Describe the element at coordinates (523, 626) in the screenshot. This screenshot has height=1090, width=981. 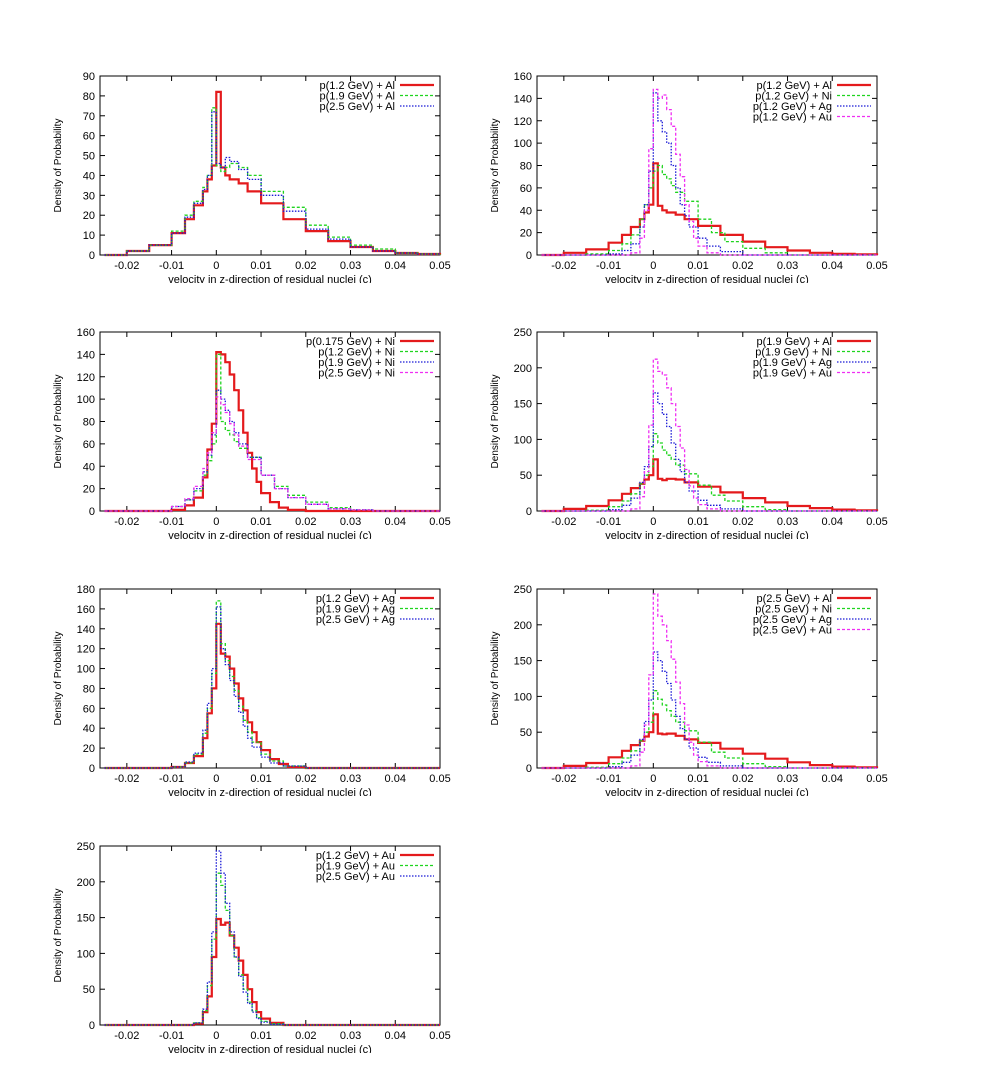
I see `y-tick-label: 200` at that location.